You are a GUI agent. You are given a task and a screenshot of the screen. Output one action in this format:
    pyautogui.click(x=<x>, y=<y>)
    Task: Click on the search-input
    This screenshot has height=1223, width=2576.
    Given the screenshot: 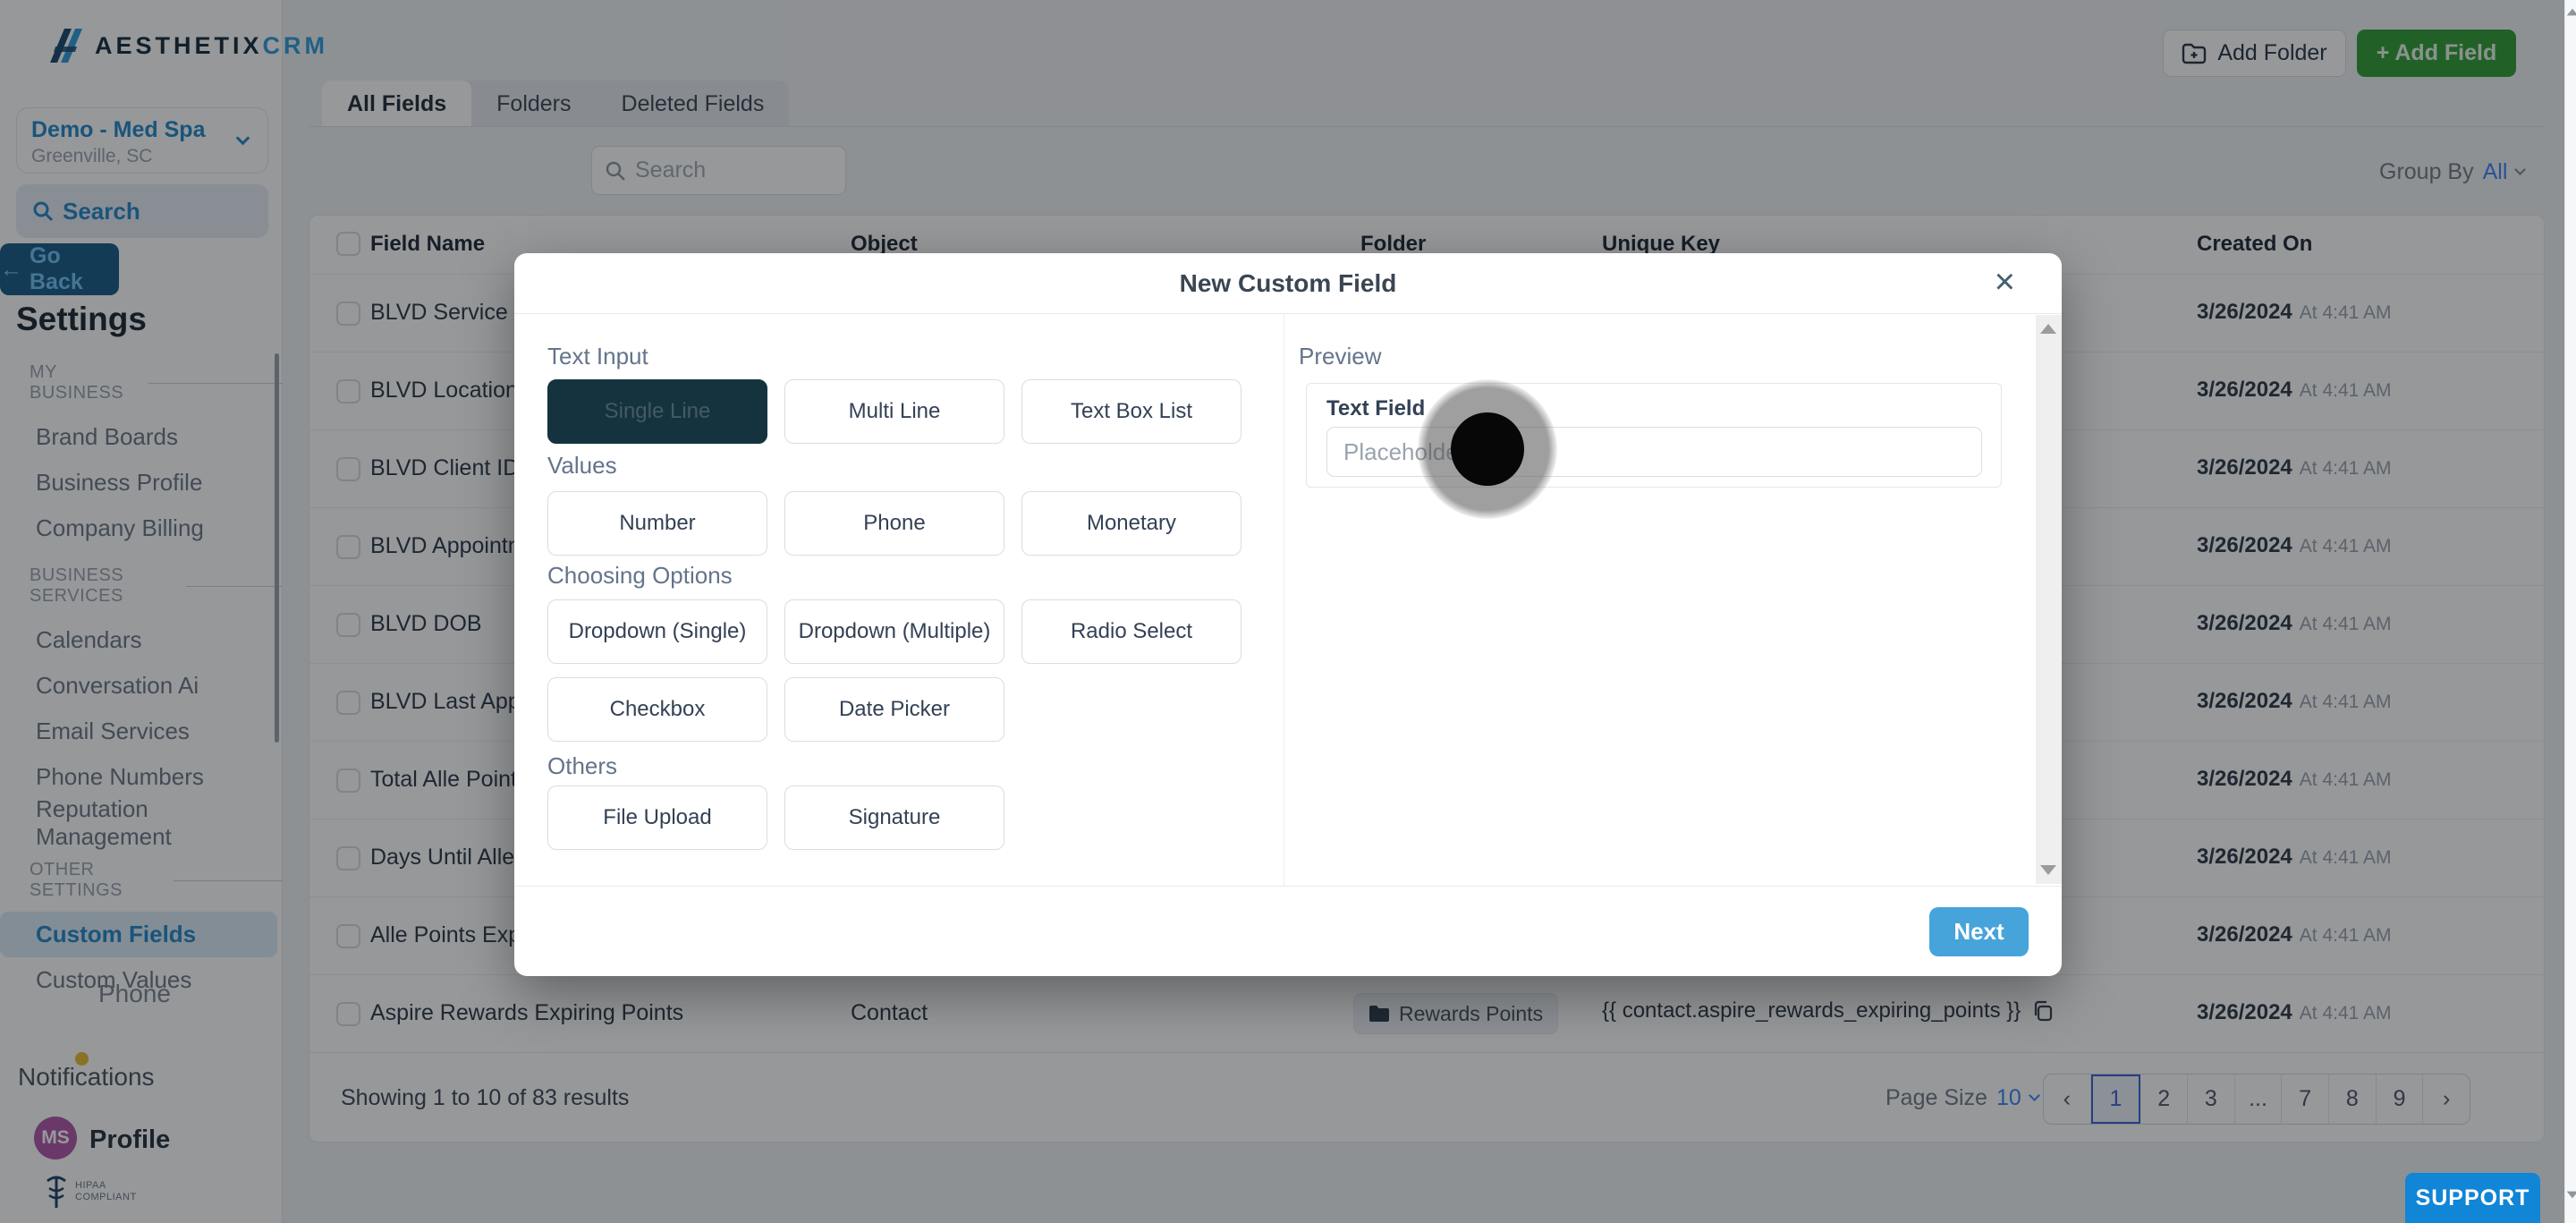 What is the action you would take?
    pyautogui.click(x=733, y=170)
    